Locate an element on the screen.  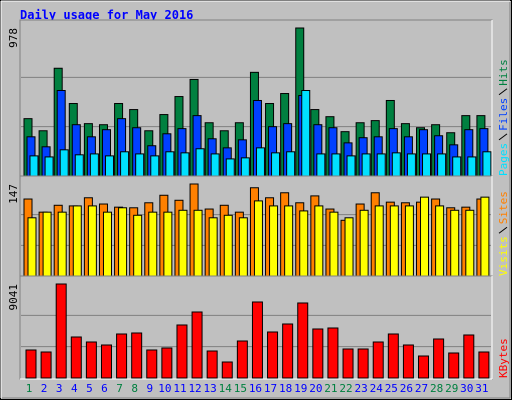
x-tick-label: 13 is located at coordinates (210, 388).